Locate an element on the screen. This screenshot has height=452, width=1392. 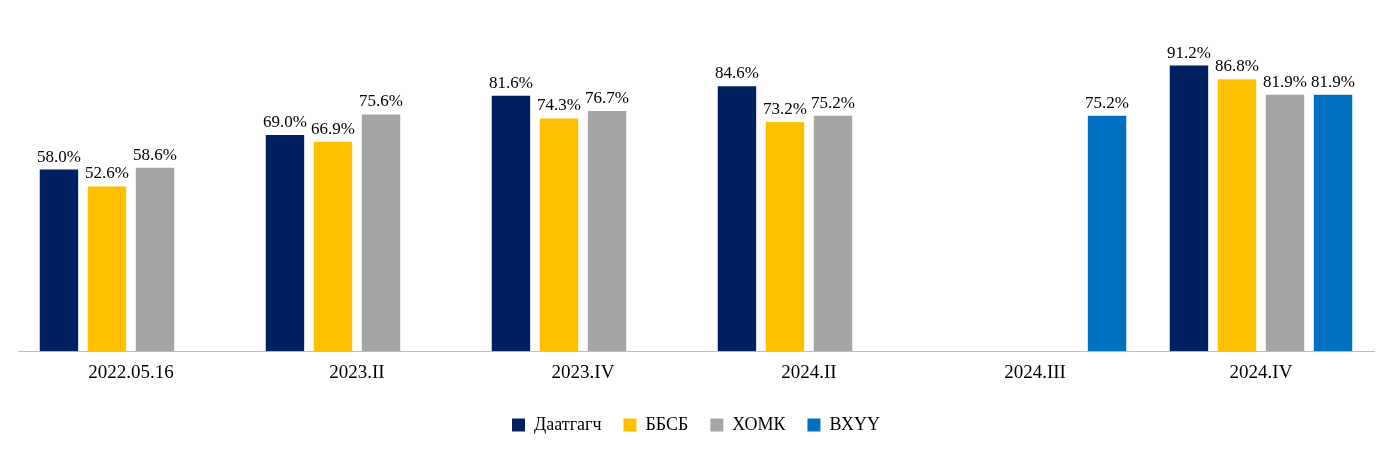
data-label: 66.9% is located at coordinates (333, 128).